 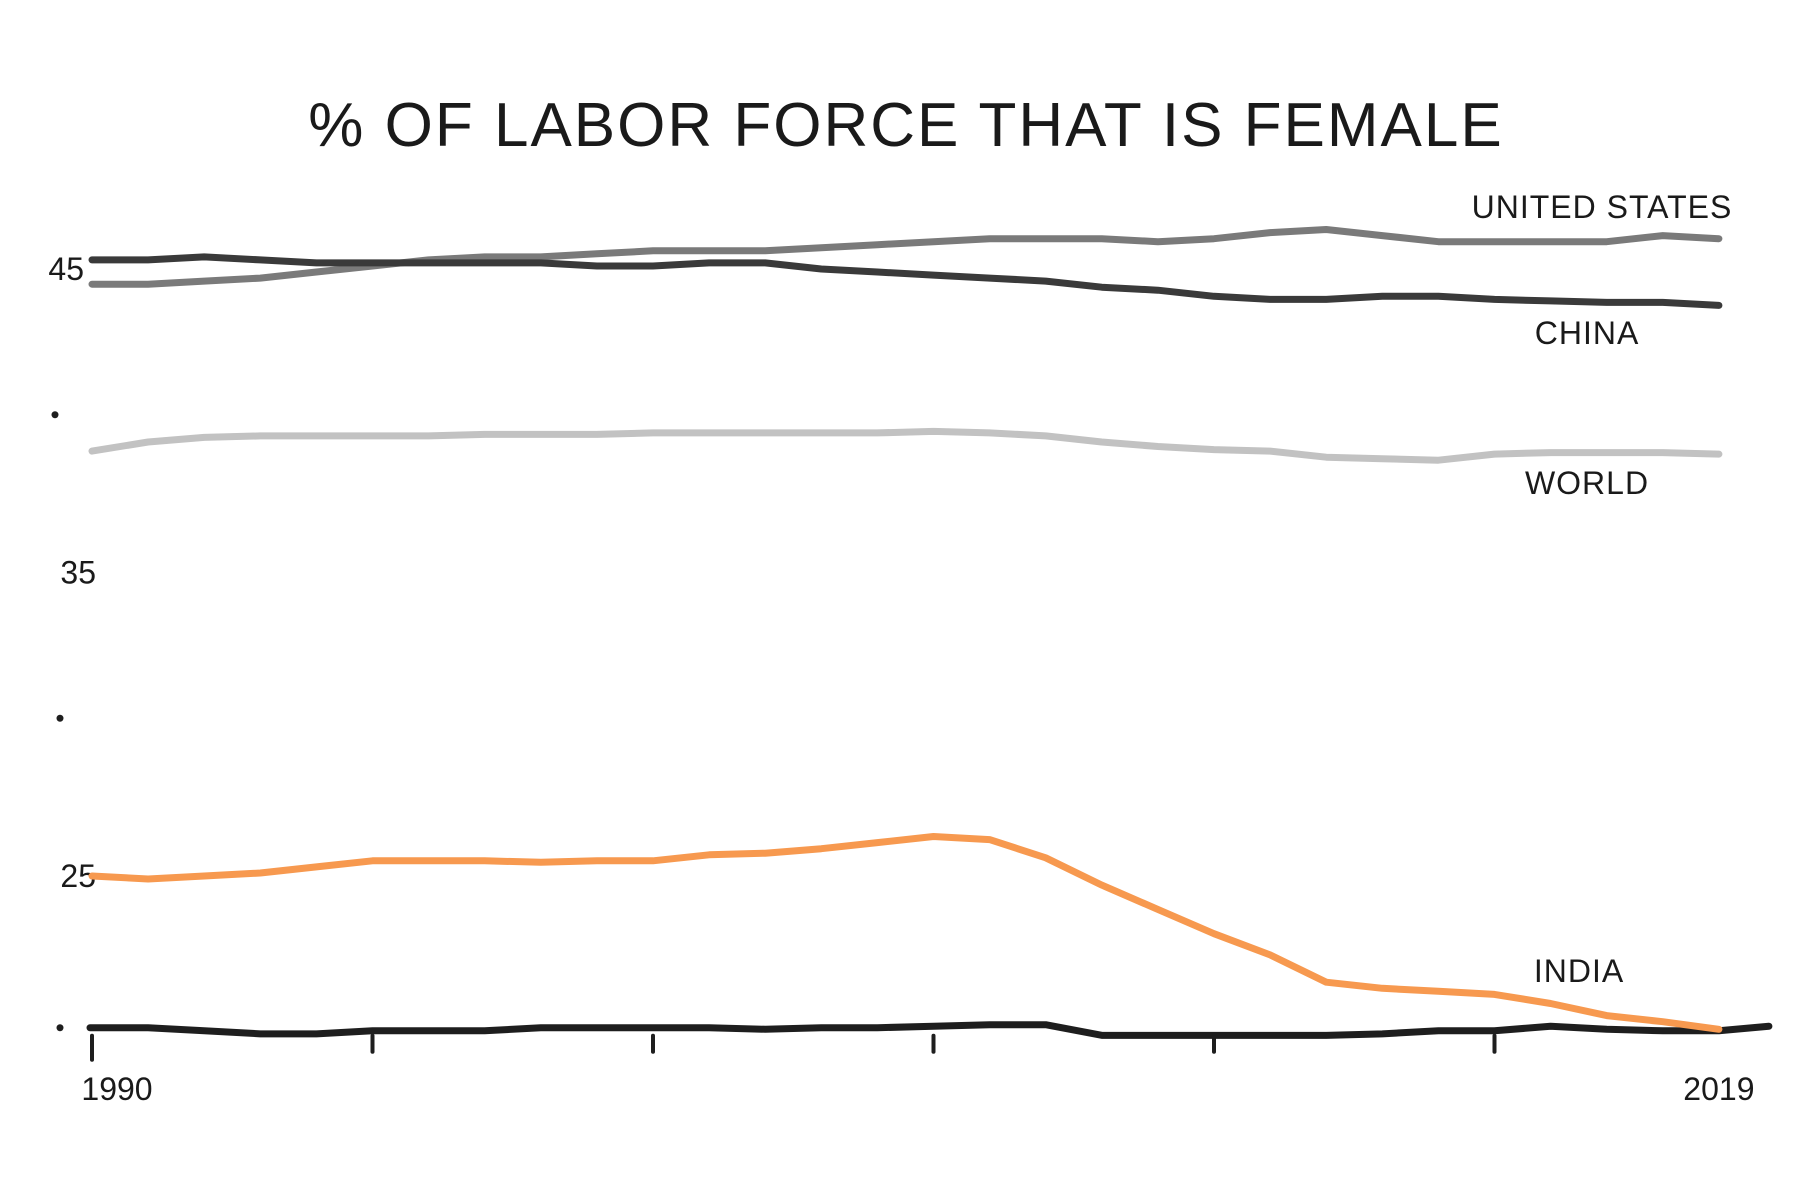 What do you see at coordinates (116, 1089) in the screenshot?
I see `x-tick-label: 1990` at bounding box center [116, 1089].